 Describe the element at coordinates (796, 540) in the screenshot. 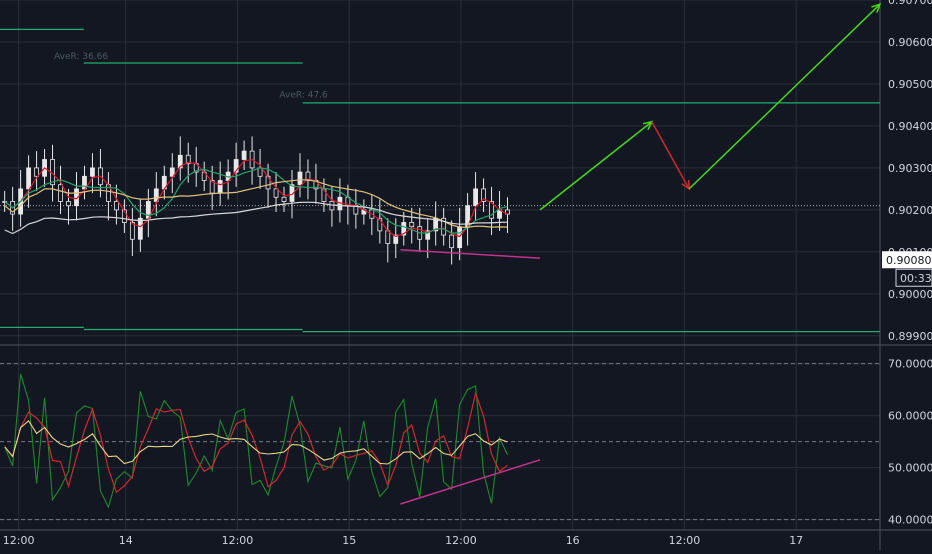

I see `x-tick-label: 17` at that location.